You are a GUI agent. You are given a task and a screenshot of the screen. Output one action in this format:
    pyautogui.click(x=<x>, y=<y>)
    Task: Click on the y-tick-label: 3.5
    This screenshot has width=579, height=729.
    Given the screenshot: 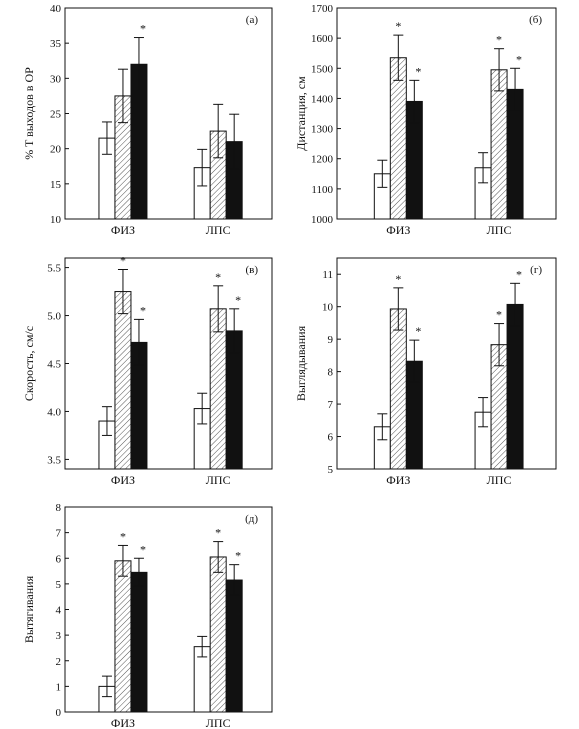 What is the action you would take?
    pyautogui.click(x=54, y=460)
    